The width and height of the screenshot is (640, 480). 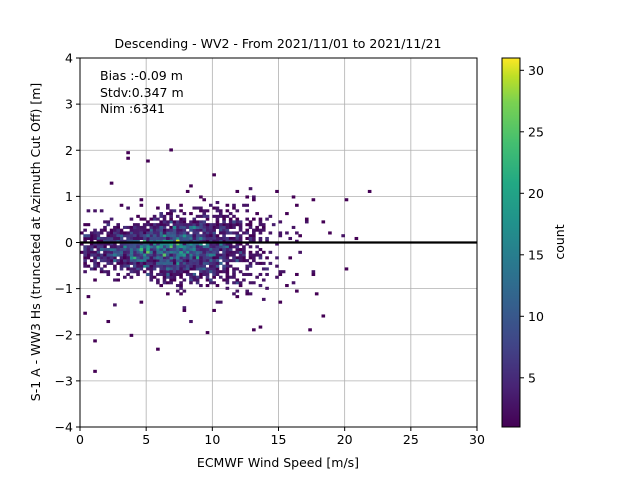 I want to click on y-tick-label: 0, so click(x=69, y=242).